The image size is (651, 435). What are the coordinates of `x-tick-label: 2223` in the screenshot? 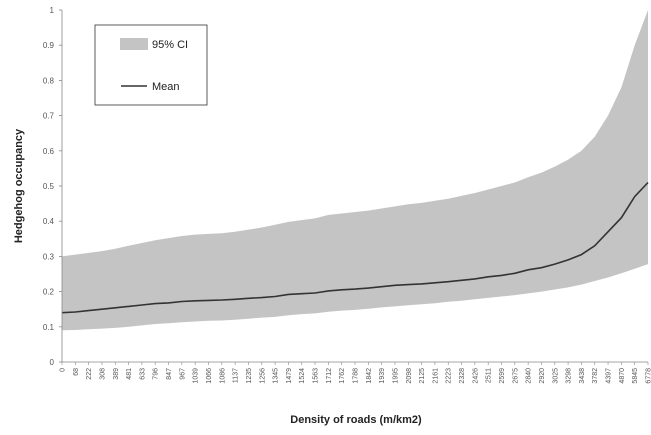 It's located at (449, 376).